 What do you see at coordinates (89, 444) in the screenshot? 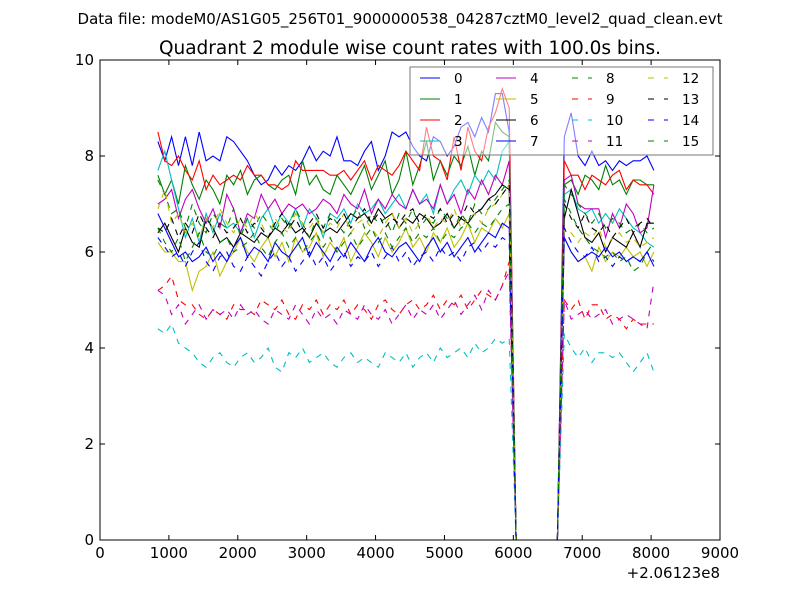
I see `y-tick-label: 2` at bounding box center [89, 444].